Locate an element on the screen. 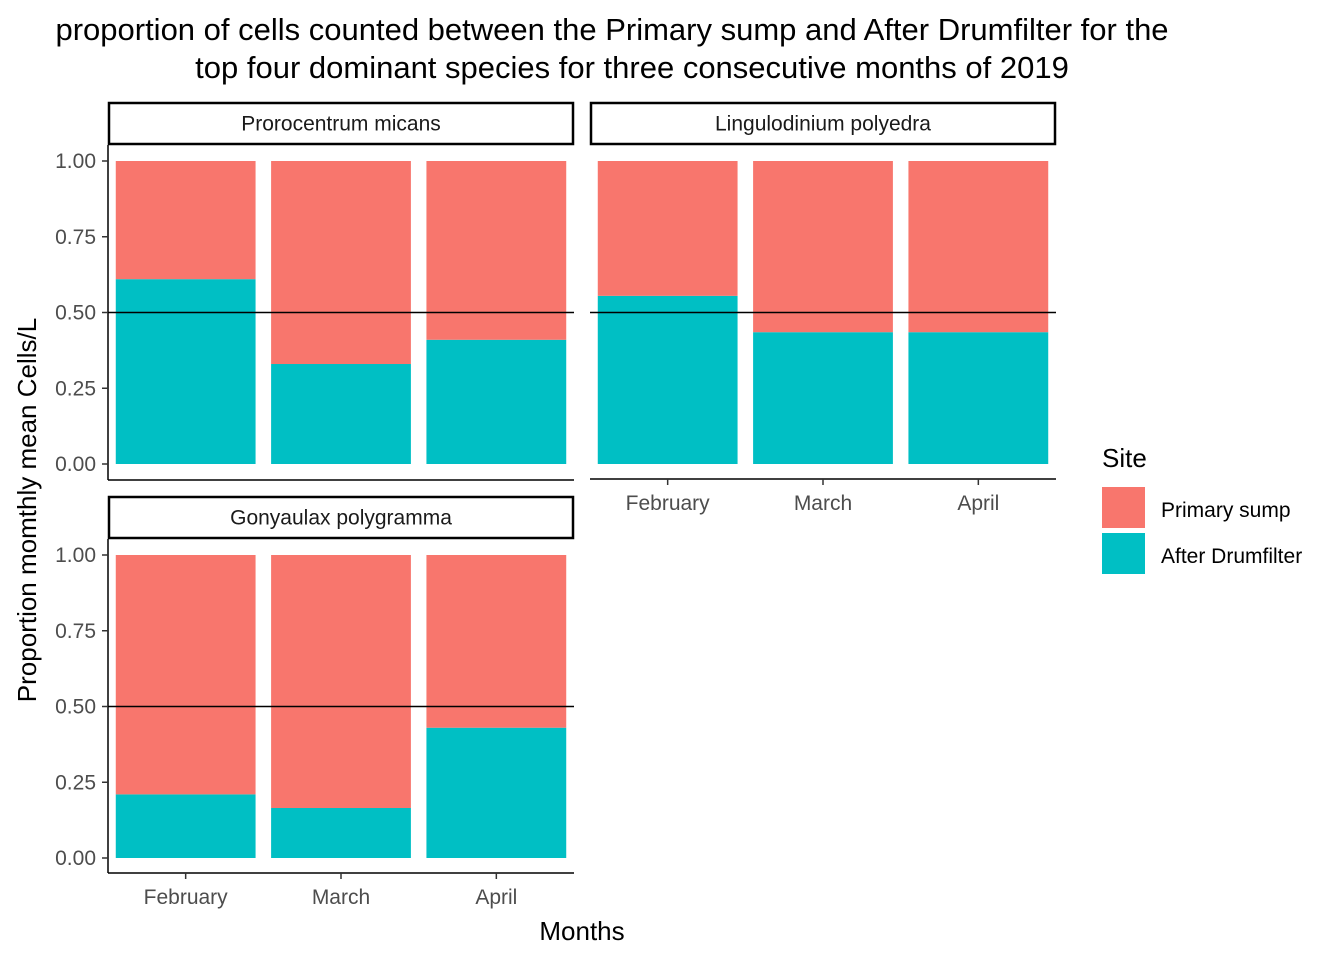  facet-label-lingulodinium-polyedra: Lingulodinium polyedra is located at coordinates (823, 124).